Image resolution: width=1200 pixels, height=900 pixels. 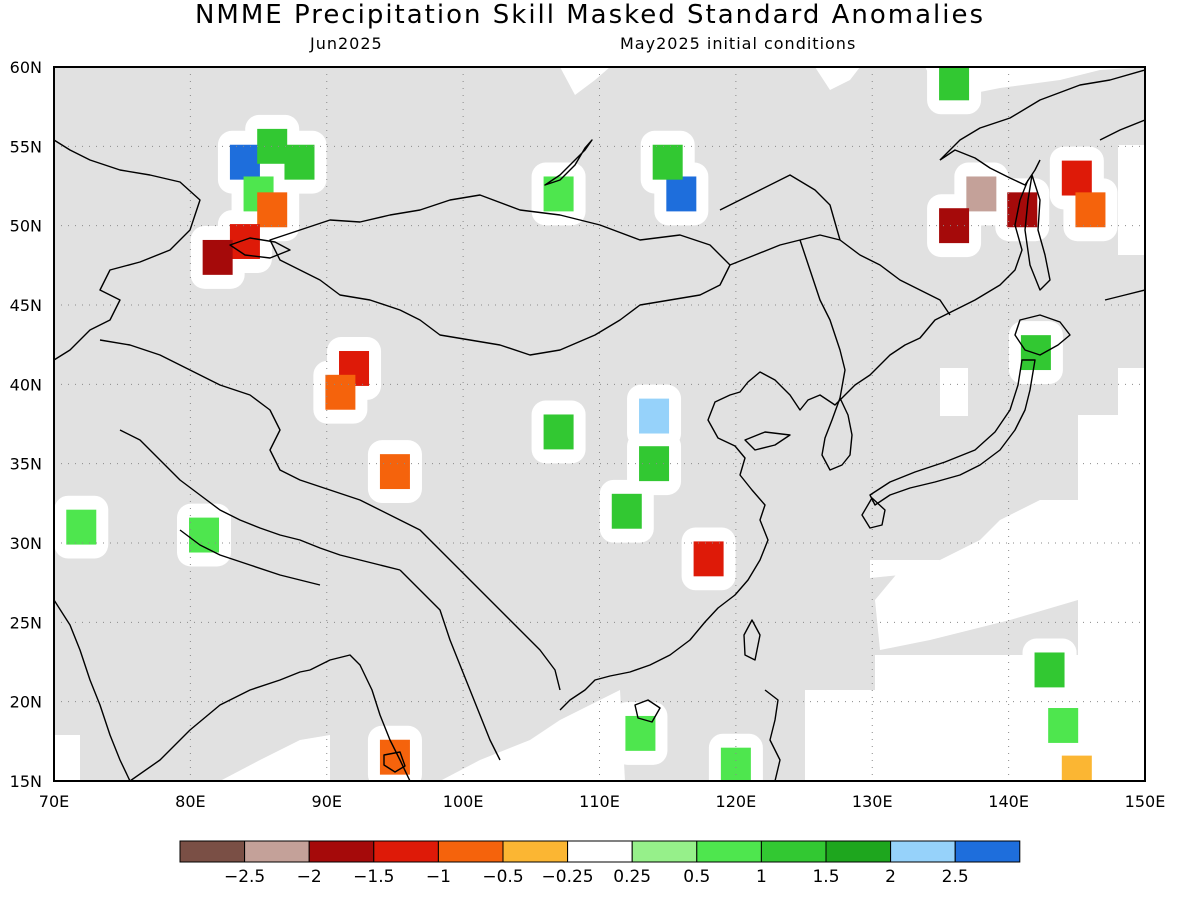 What do you see at coordinates (26, 305) in the screenshot?
I see `latitude-tick-label: 45N` at bounding box center [26, 305].